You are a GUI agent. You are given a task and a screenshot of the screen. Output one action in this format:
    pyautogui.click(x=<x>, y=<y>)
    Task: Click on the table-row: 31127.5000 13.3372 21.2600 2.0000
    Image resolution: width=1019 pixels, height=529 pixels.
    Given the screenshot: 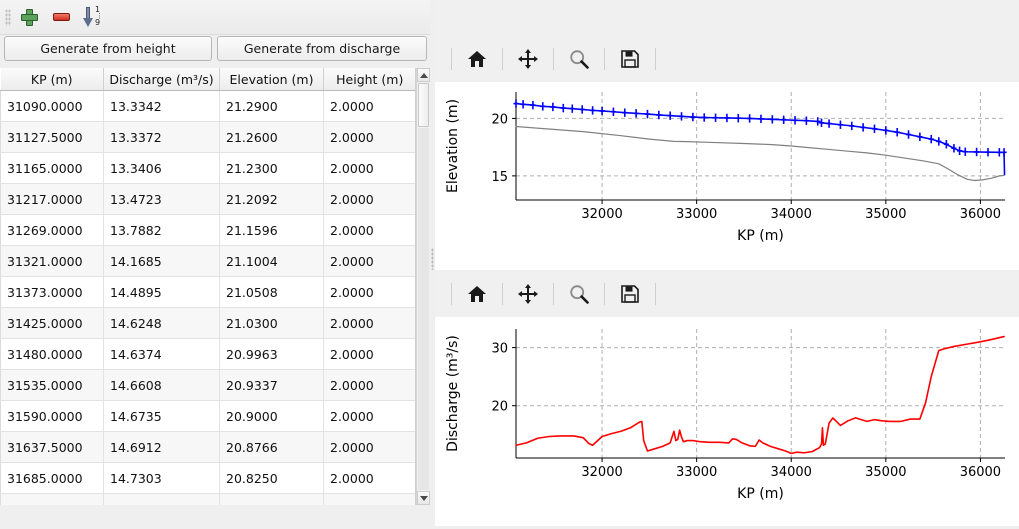 What is the action you would take?
    pyautogui.click(x=207, y=137)
    